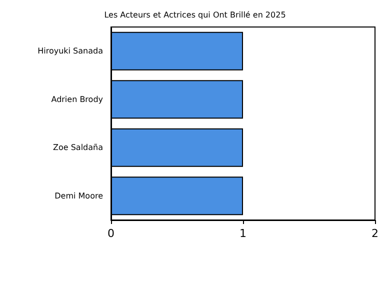 Image resolution: width=390 pixels, height=282 pixels. Describe the element at coordinates (375, 233) in the screenshot. I see `x-tick-label: 2` at that location.